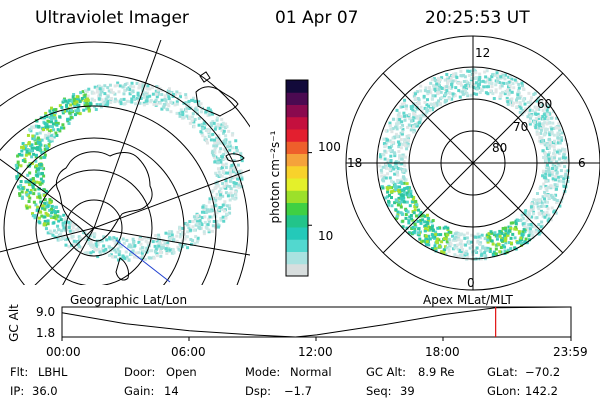 The height and width of the screenshot is (400, 600). I want to click on colorbar-segment, so click(297, 160).